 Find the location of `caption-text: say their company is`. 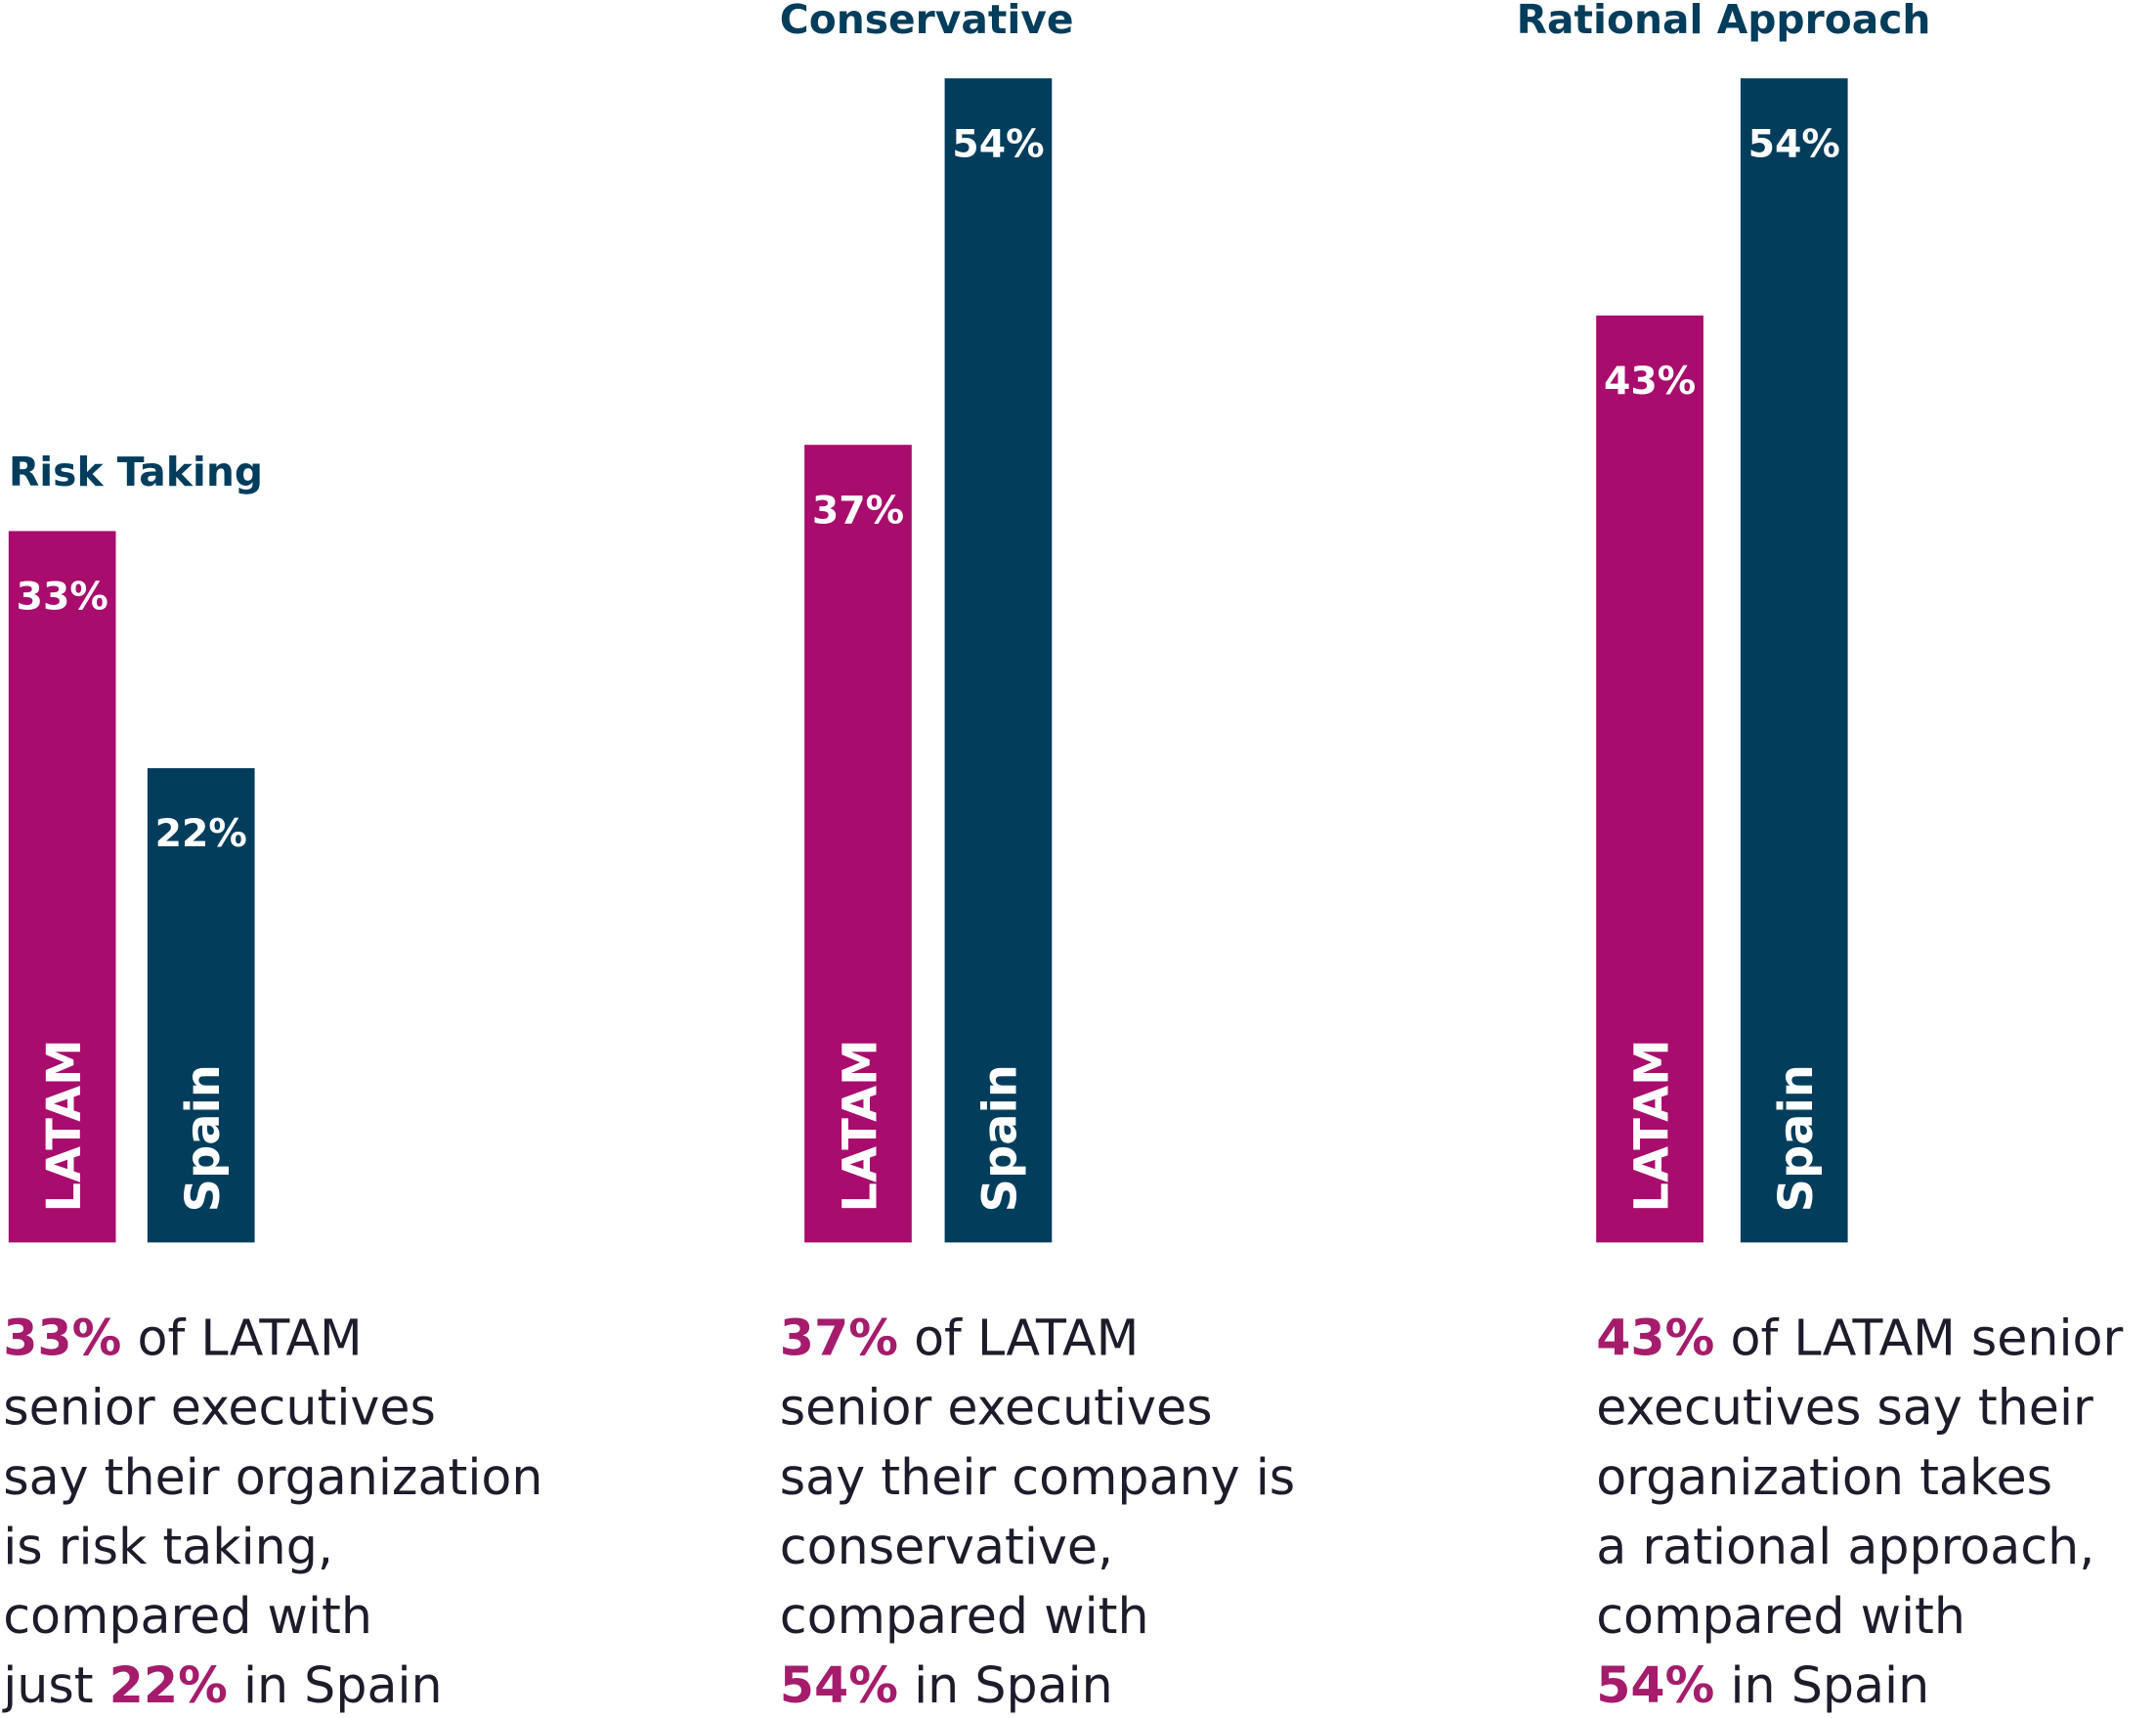

caption-text: say their company is is located at coordinates (1038, 1477).